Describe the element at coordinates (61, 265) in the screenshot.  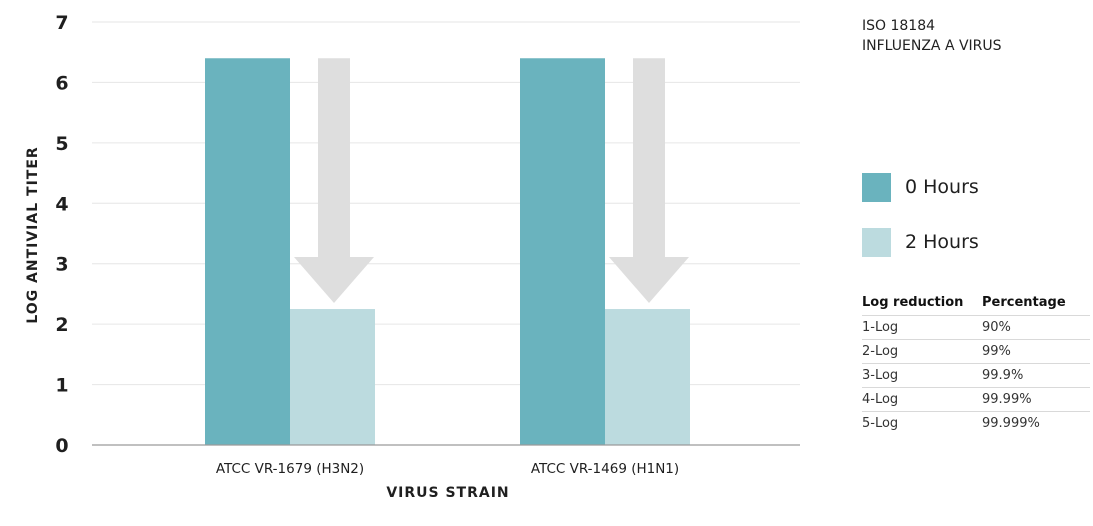
I see `y-tick-label: 3` at that location.